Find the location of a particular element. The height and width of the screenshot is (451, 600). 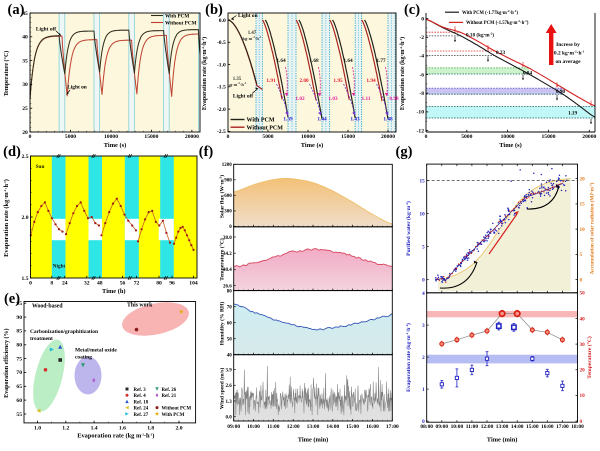

svg-text: 40 is located at coordinates (25, 38).